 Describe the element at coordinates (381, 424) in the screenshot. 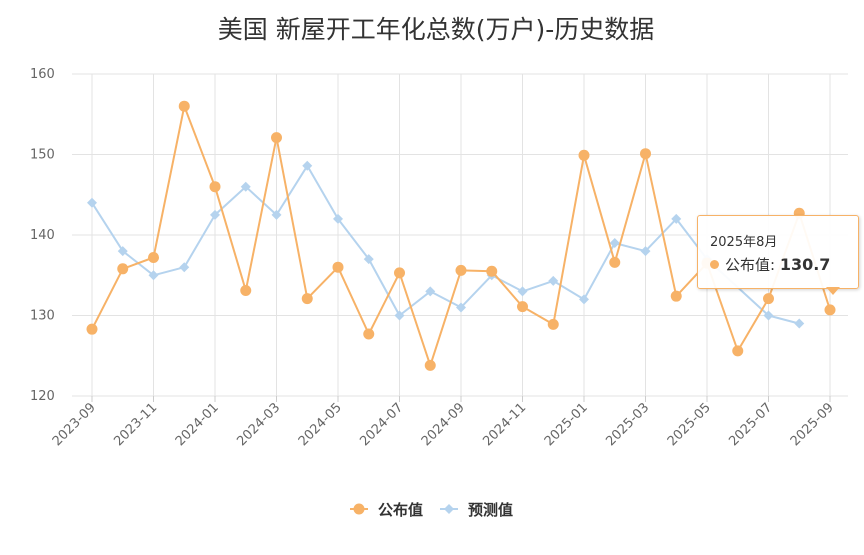

I see `x-tick-label: 2024-07` at that location.